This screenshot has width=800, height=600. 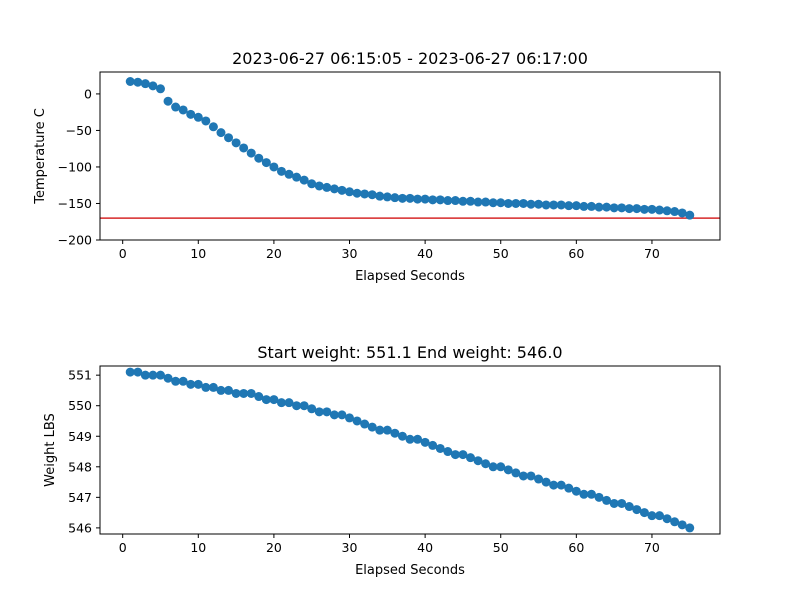 I want to click on temperature-y-tick-label: −150, so click(x=75, y=203).